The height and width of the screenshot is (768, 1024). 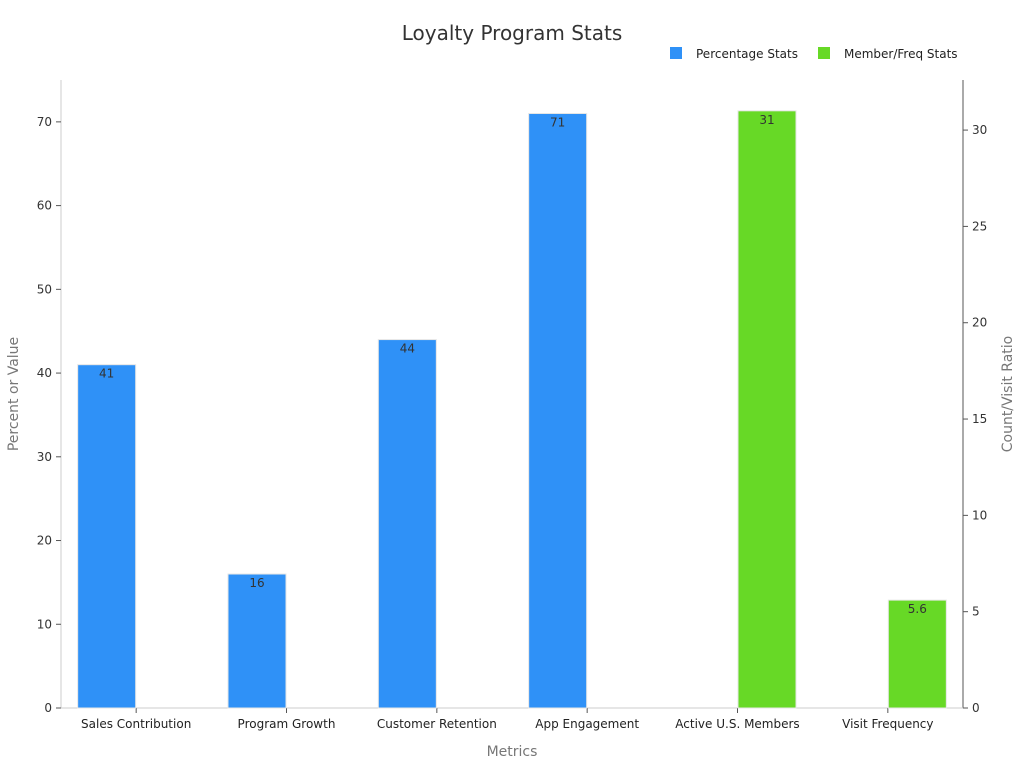 I want to click on data-label: 41, so click(x=106, y=374).